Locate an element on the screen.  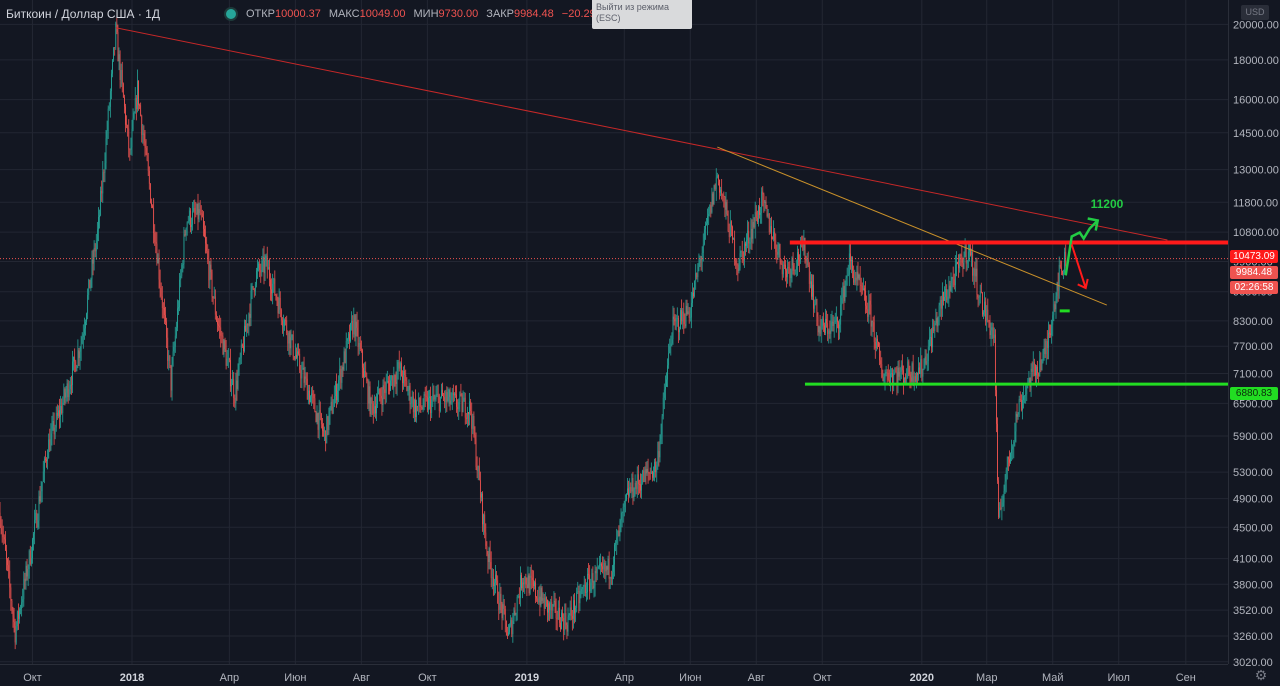
price-tick-label: 4900.00 is located at coordinates (1253, 500).